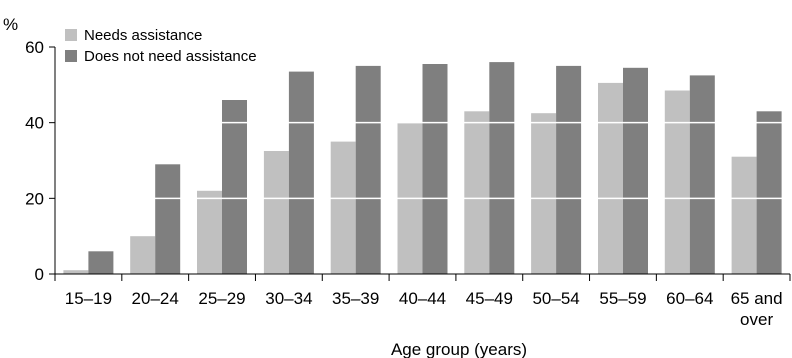 This screenshot has width=792, height=358. What do you see at coordinates (143, 35) in the screenshot?
I see `legend-label-0: Needs assistance` at bounding box center [143, 35].